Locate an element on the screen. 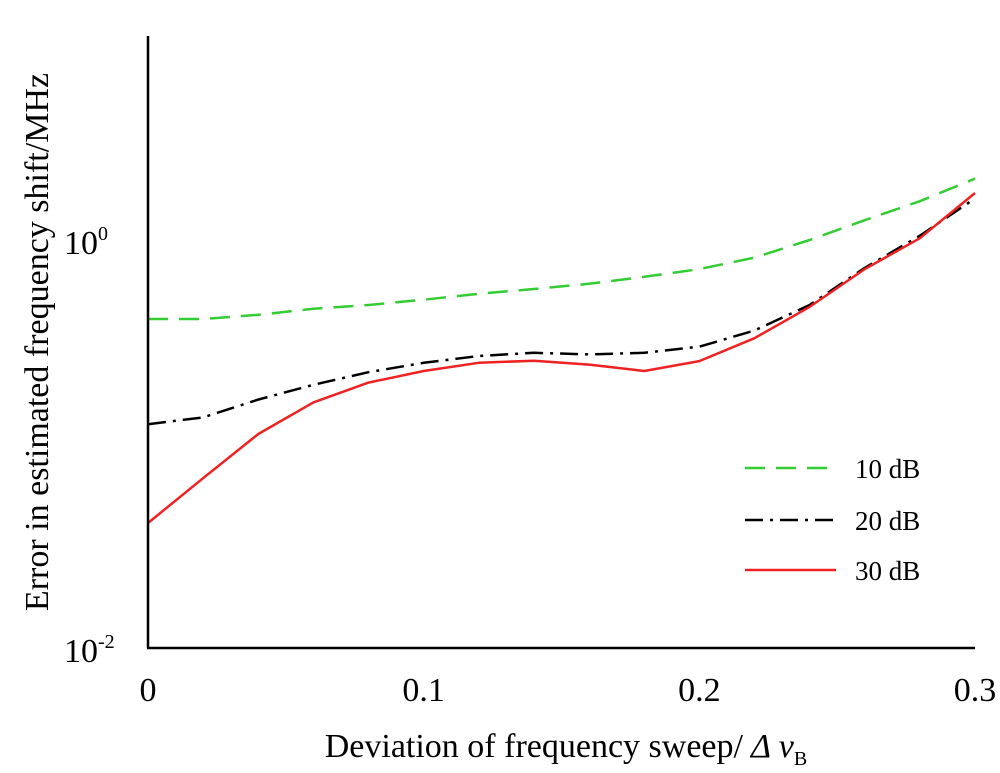 The height and width of the screenshot is (773, 1000). y-axis-label: Error in estimated frequency shift/MHz is located at coordinates (37, 342).